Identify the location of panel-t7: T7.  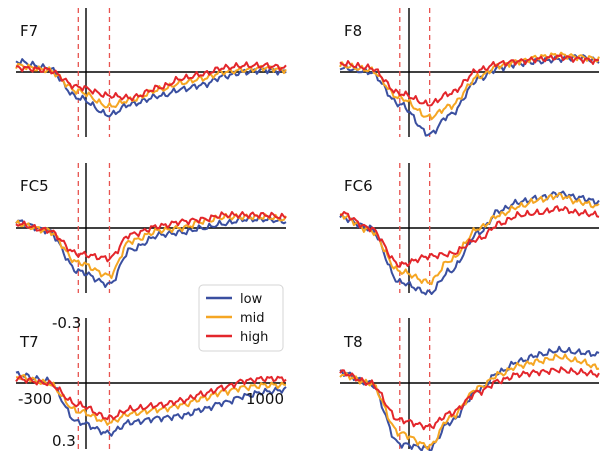
(151, 383).